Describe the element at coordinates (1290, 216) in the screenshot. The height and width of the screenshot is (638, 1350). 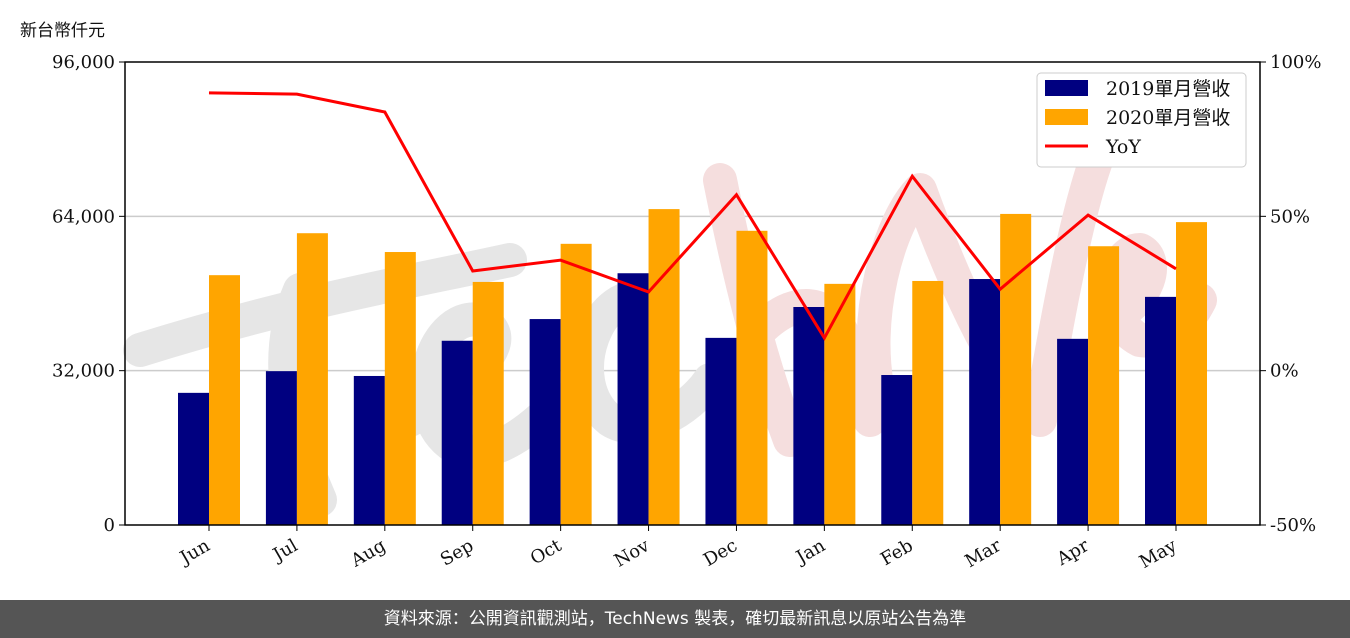
I see `right-tick-label: 50%` at that location.